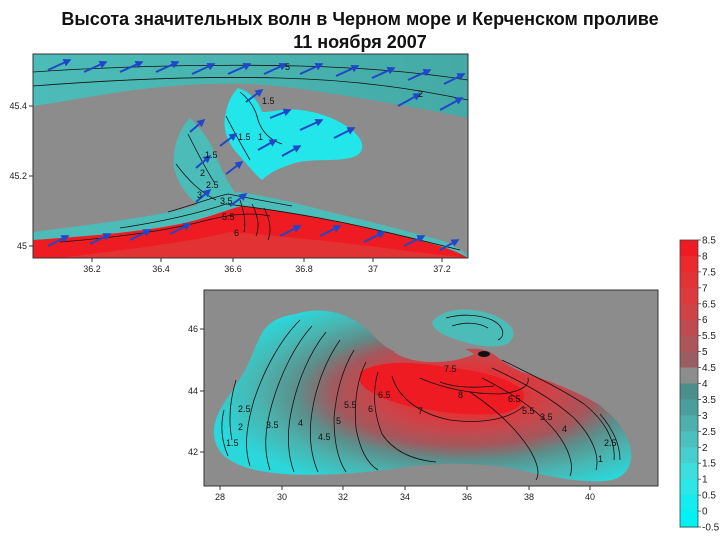 This screenshot has height=540, width=720. Describe the element at coordinates (484, 354) in the screenshot. I see `kerch-strait-marker` at that location.